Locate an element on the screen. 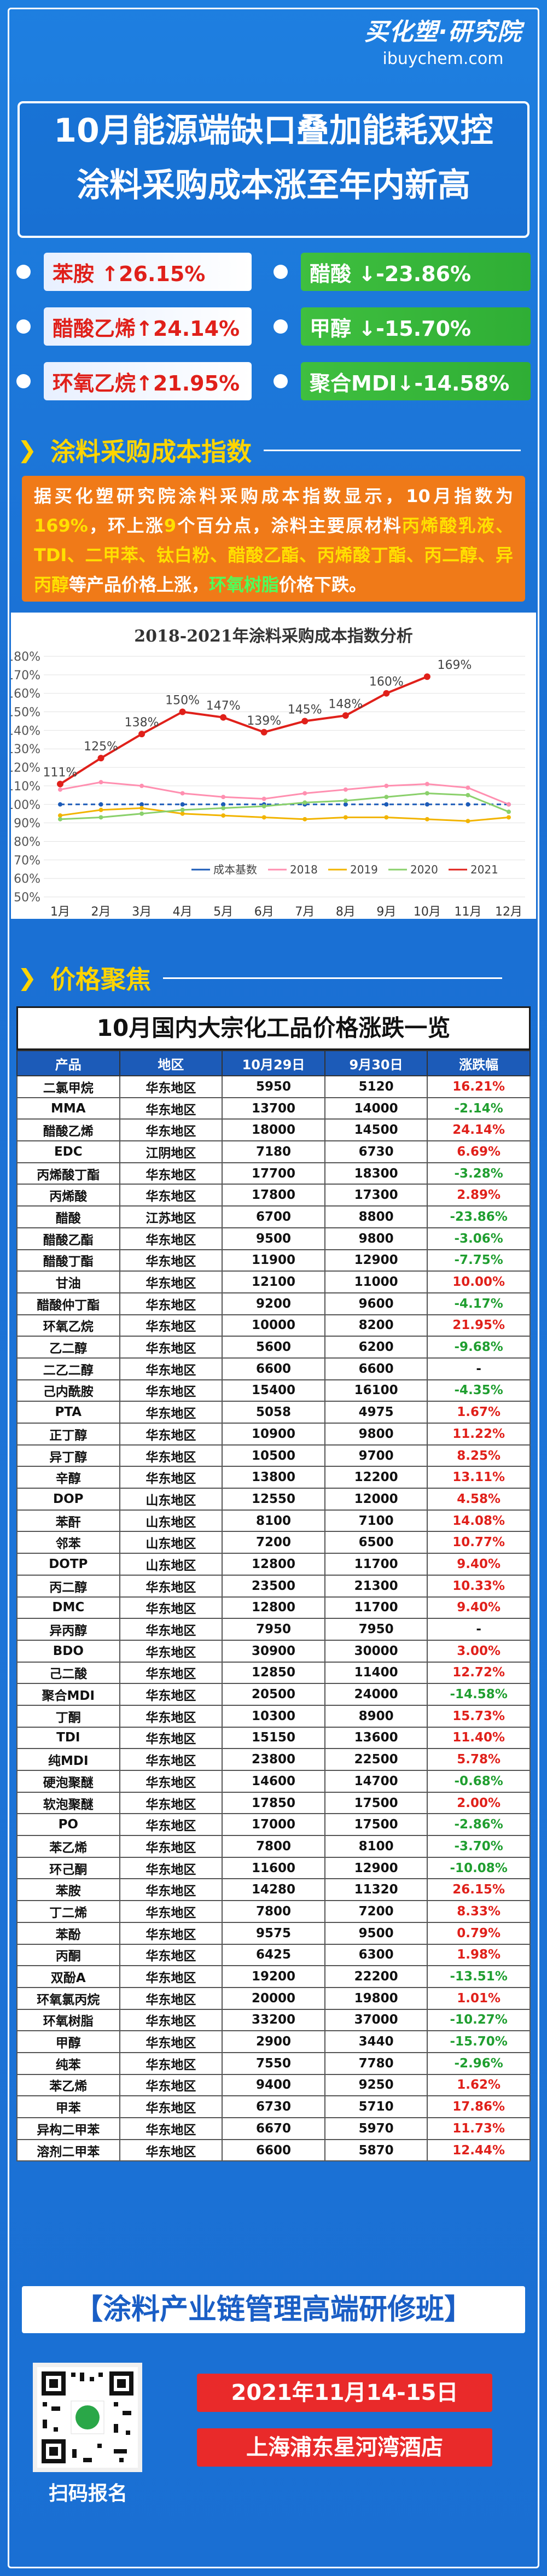 The height and width of the screenshot is (2576, 547). brand-logo: 买化塑·研究院 ibuychem.com is located at coordinates (444, 40).